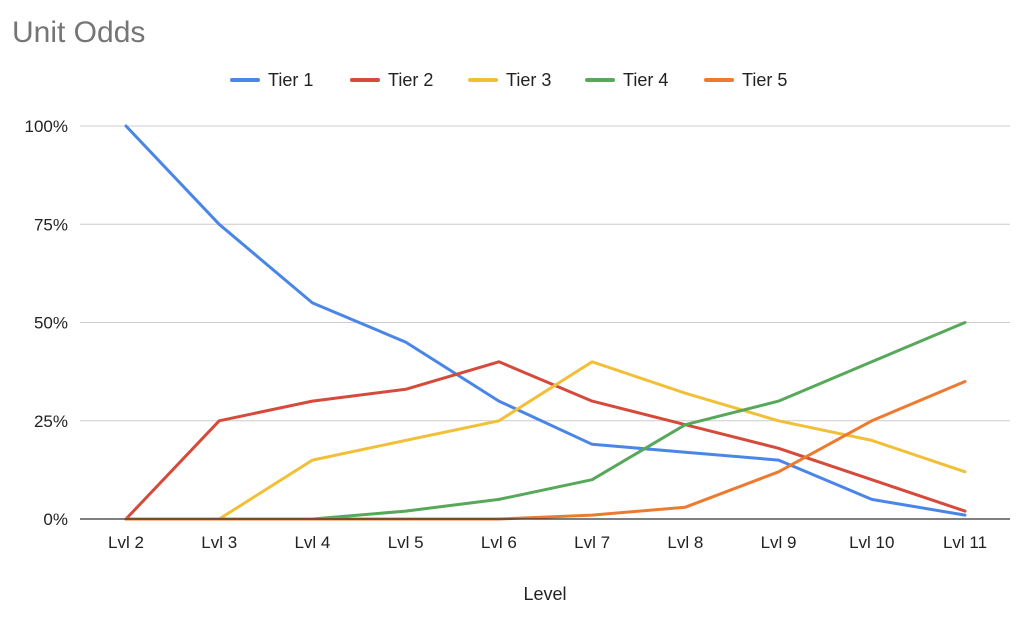 The width and height of the screenshot is (1026, 622). What do you see at coordinates (779, 542) in the screenshot?
I see `x-tick-label: Lvl 9` at bounding box center [779, 542].